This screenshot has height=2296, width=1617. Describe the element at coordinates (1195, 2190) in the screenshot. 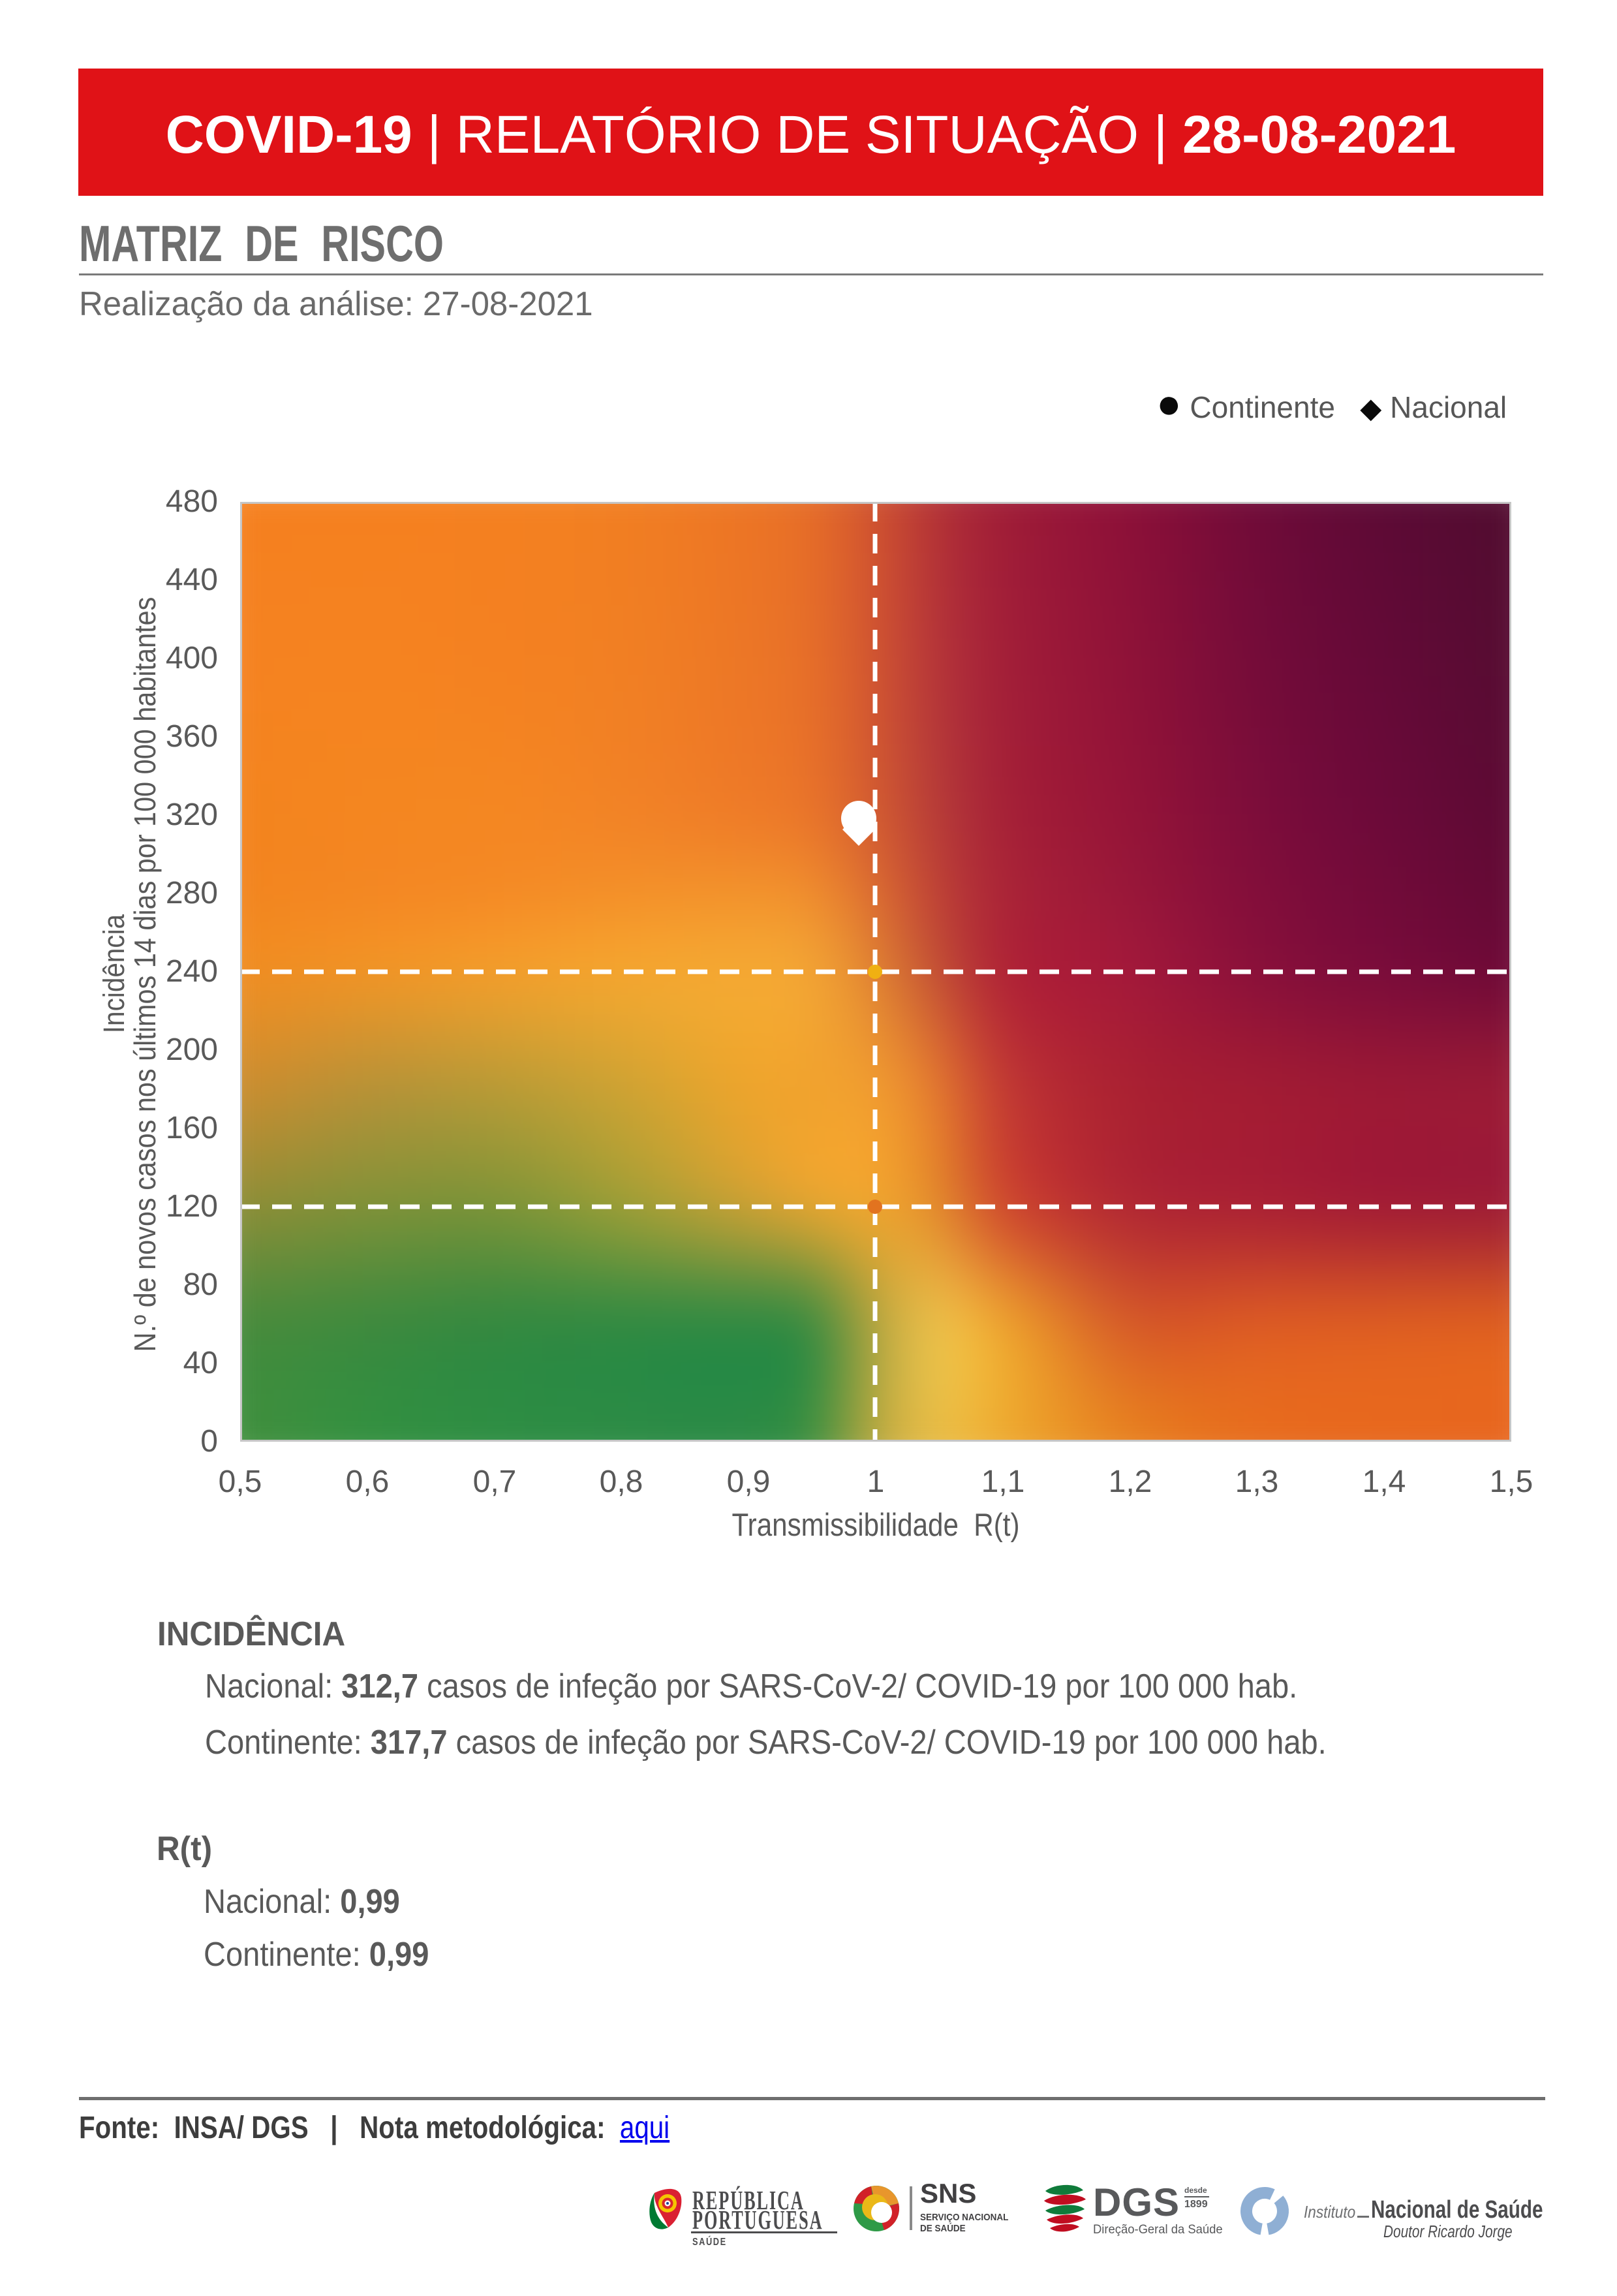

I see `svg-text: desde` at that location.